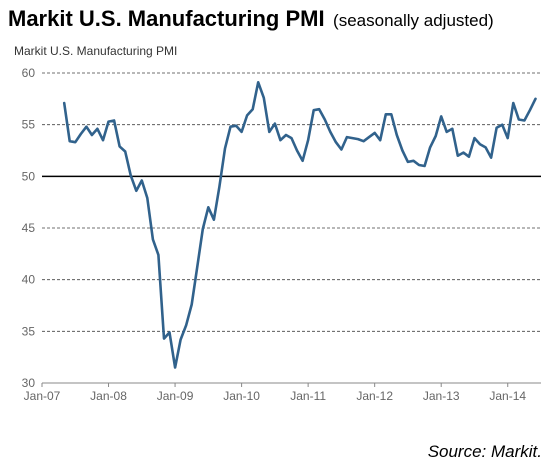 Image resolution: width=551 pixels, height=468 pixels. Describe the element at coordinates (166, 18) in the screenshot. I see `chart-title-main: Markit U.S. Manufacturing PMI` at that location.